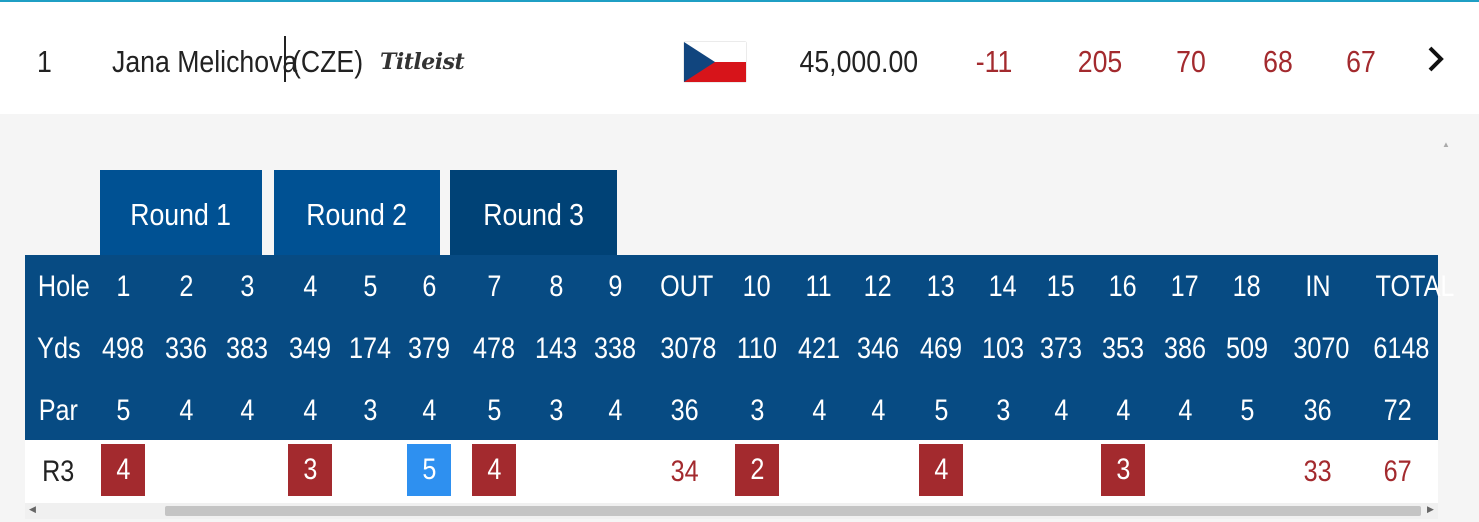 The width and height of the screenshot is (1479, 522). What do you see at coordinates (1247, 348) in the screenshot?
I see `yds-cell: 509` at bounding box center [1247, 348].